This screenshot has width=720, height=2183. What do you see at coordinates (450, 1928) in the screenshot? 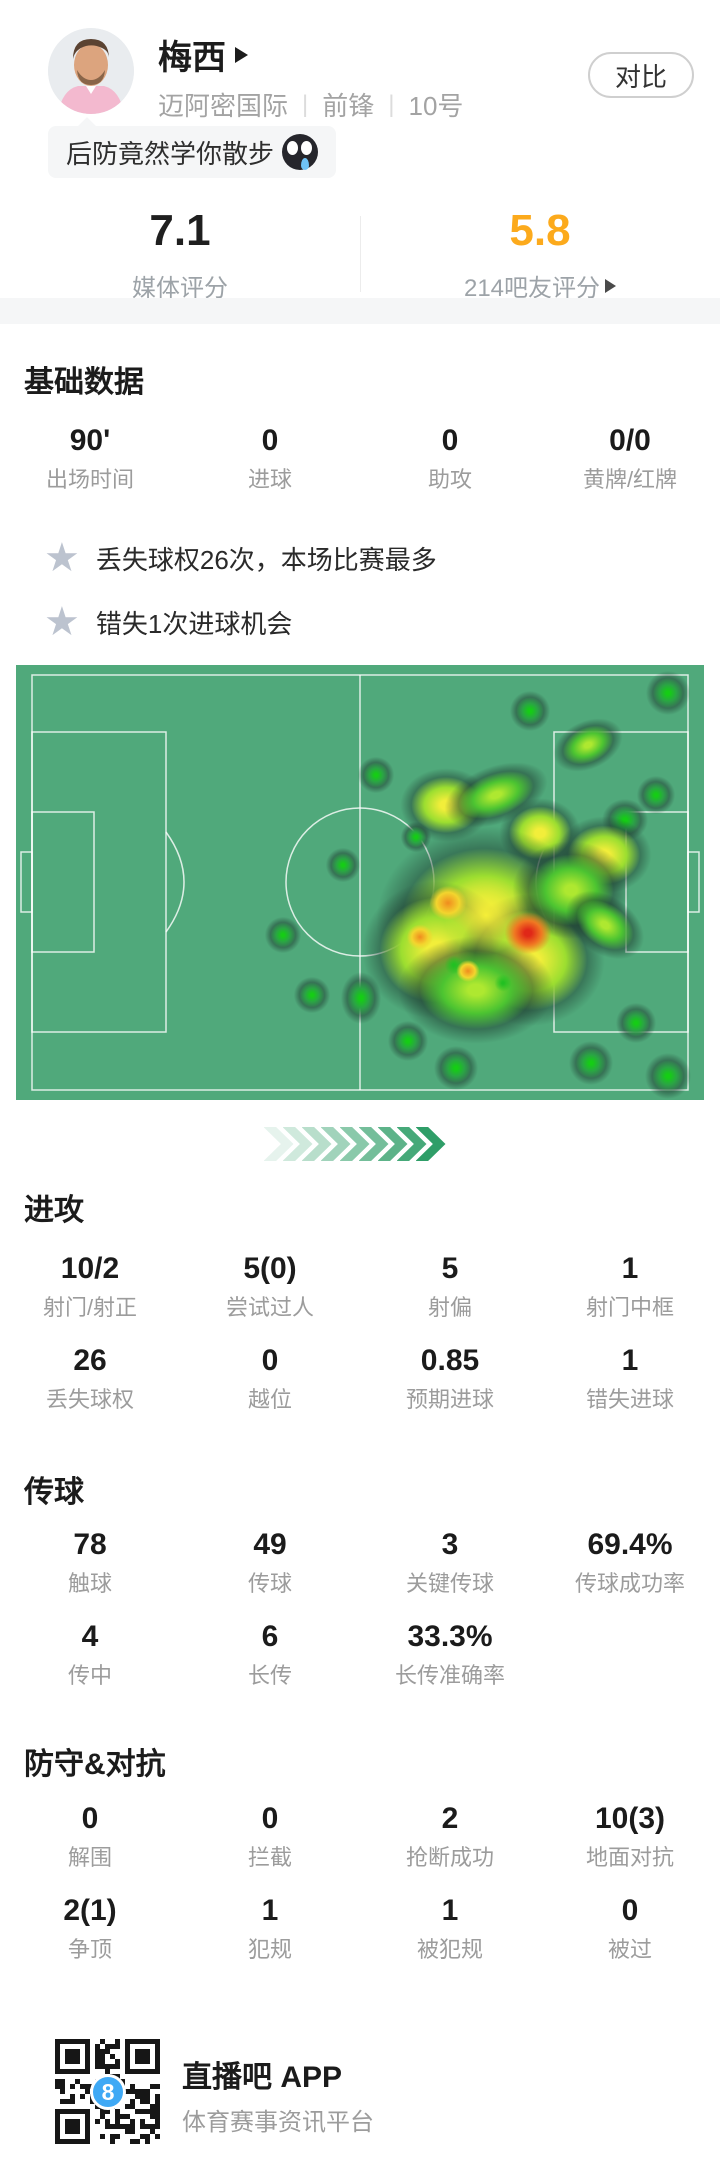
I see `stat-cell: 1 被犯规` at bounding box center [450, 1928].